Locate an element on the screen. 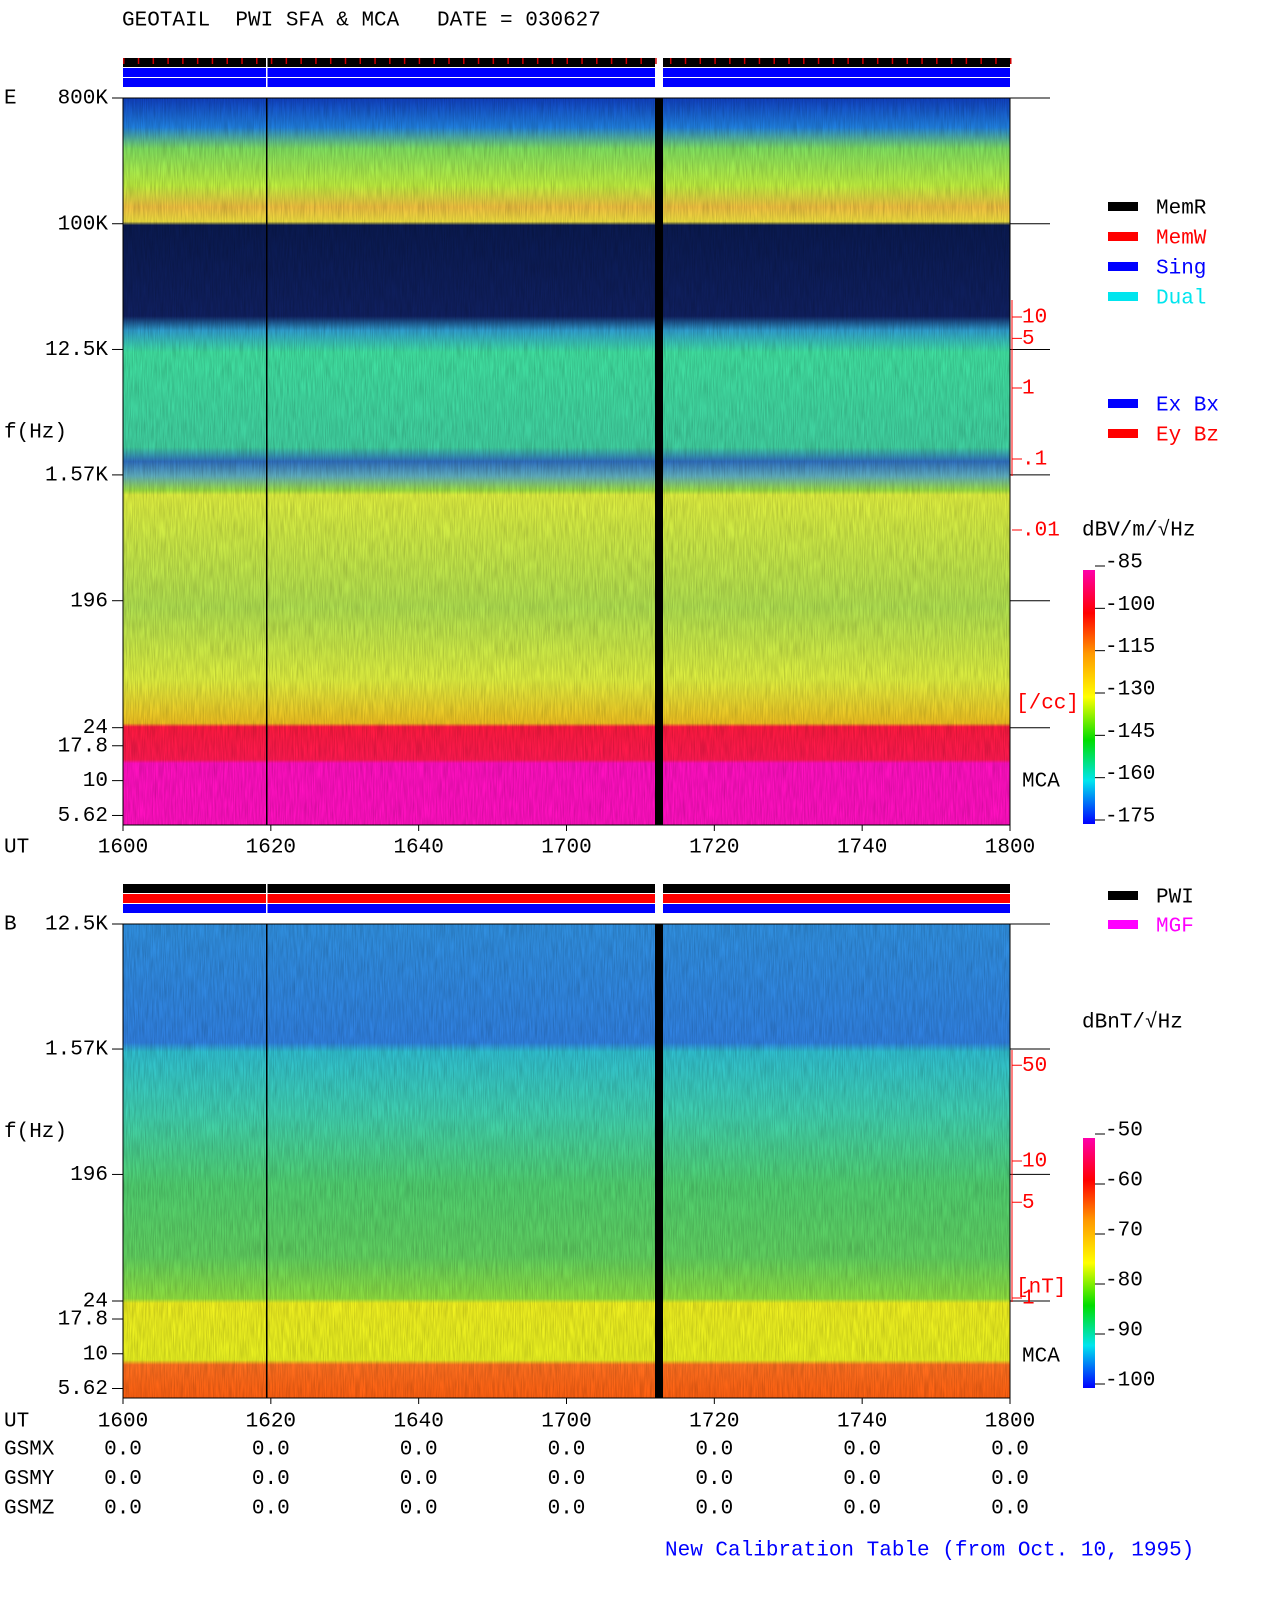  mca-label: MCA is located at coordinates (1041, 1357).